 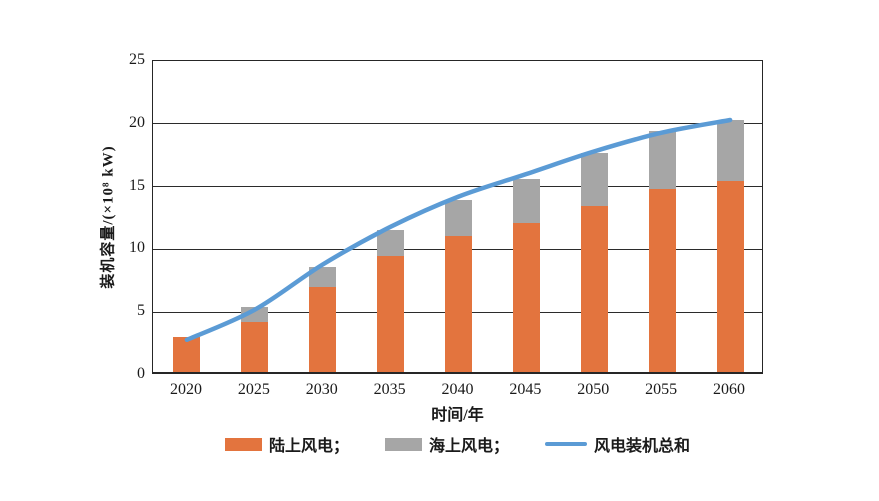 What do you see at coordinates (662, 159) in the screenshot?
I see `bar-offshore-2055` at bounding box center [662, 159].